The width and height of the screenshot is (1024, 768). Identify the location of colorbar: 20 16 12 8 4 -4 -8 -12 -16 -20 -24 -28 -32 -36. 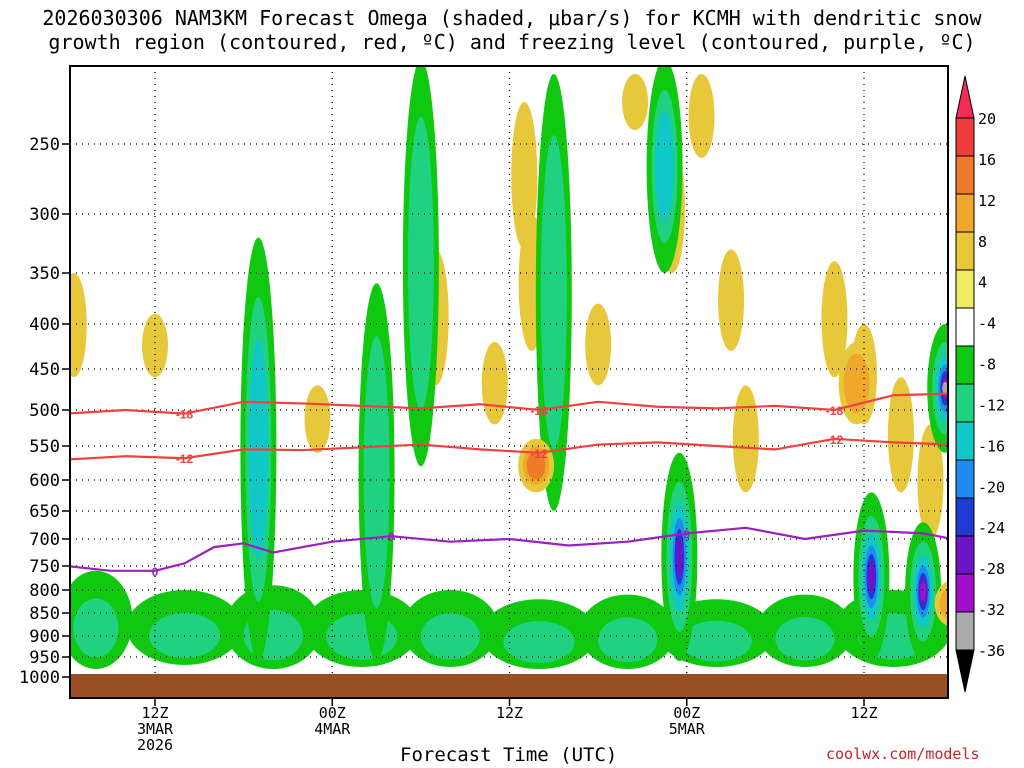
(980, 384).